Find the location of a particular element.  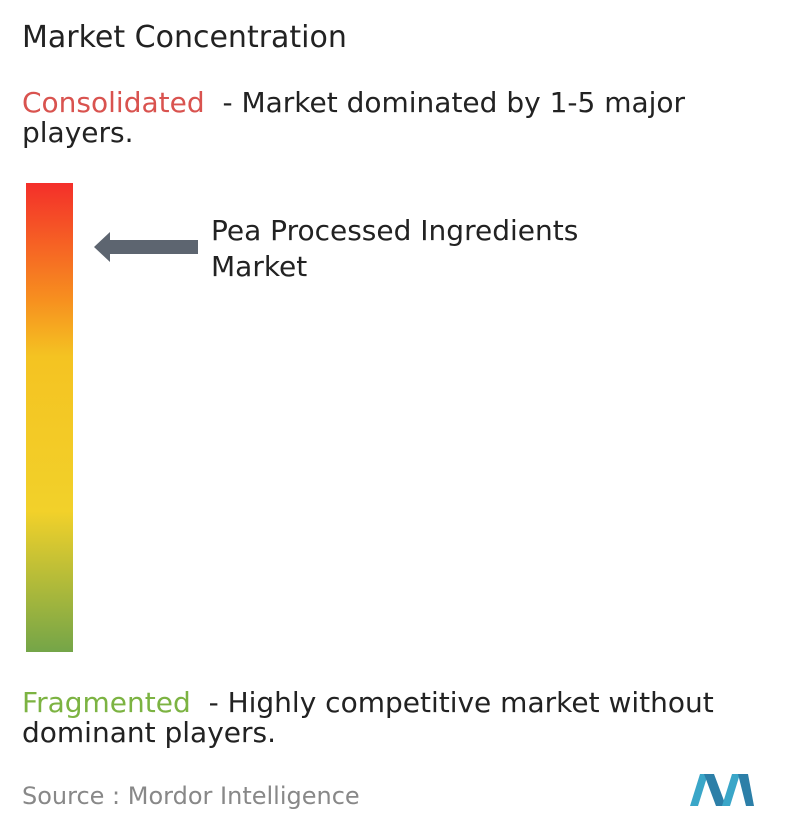

consolidated-label: Consolidated is located at coordinates (113, 102).